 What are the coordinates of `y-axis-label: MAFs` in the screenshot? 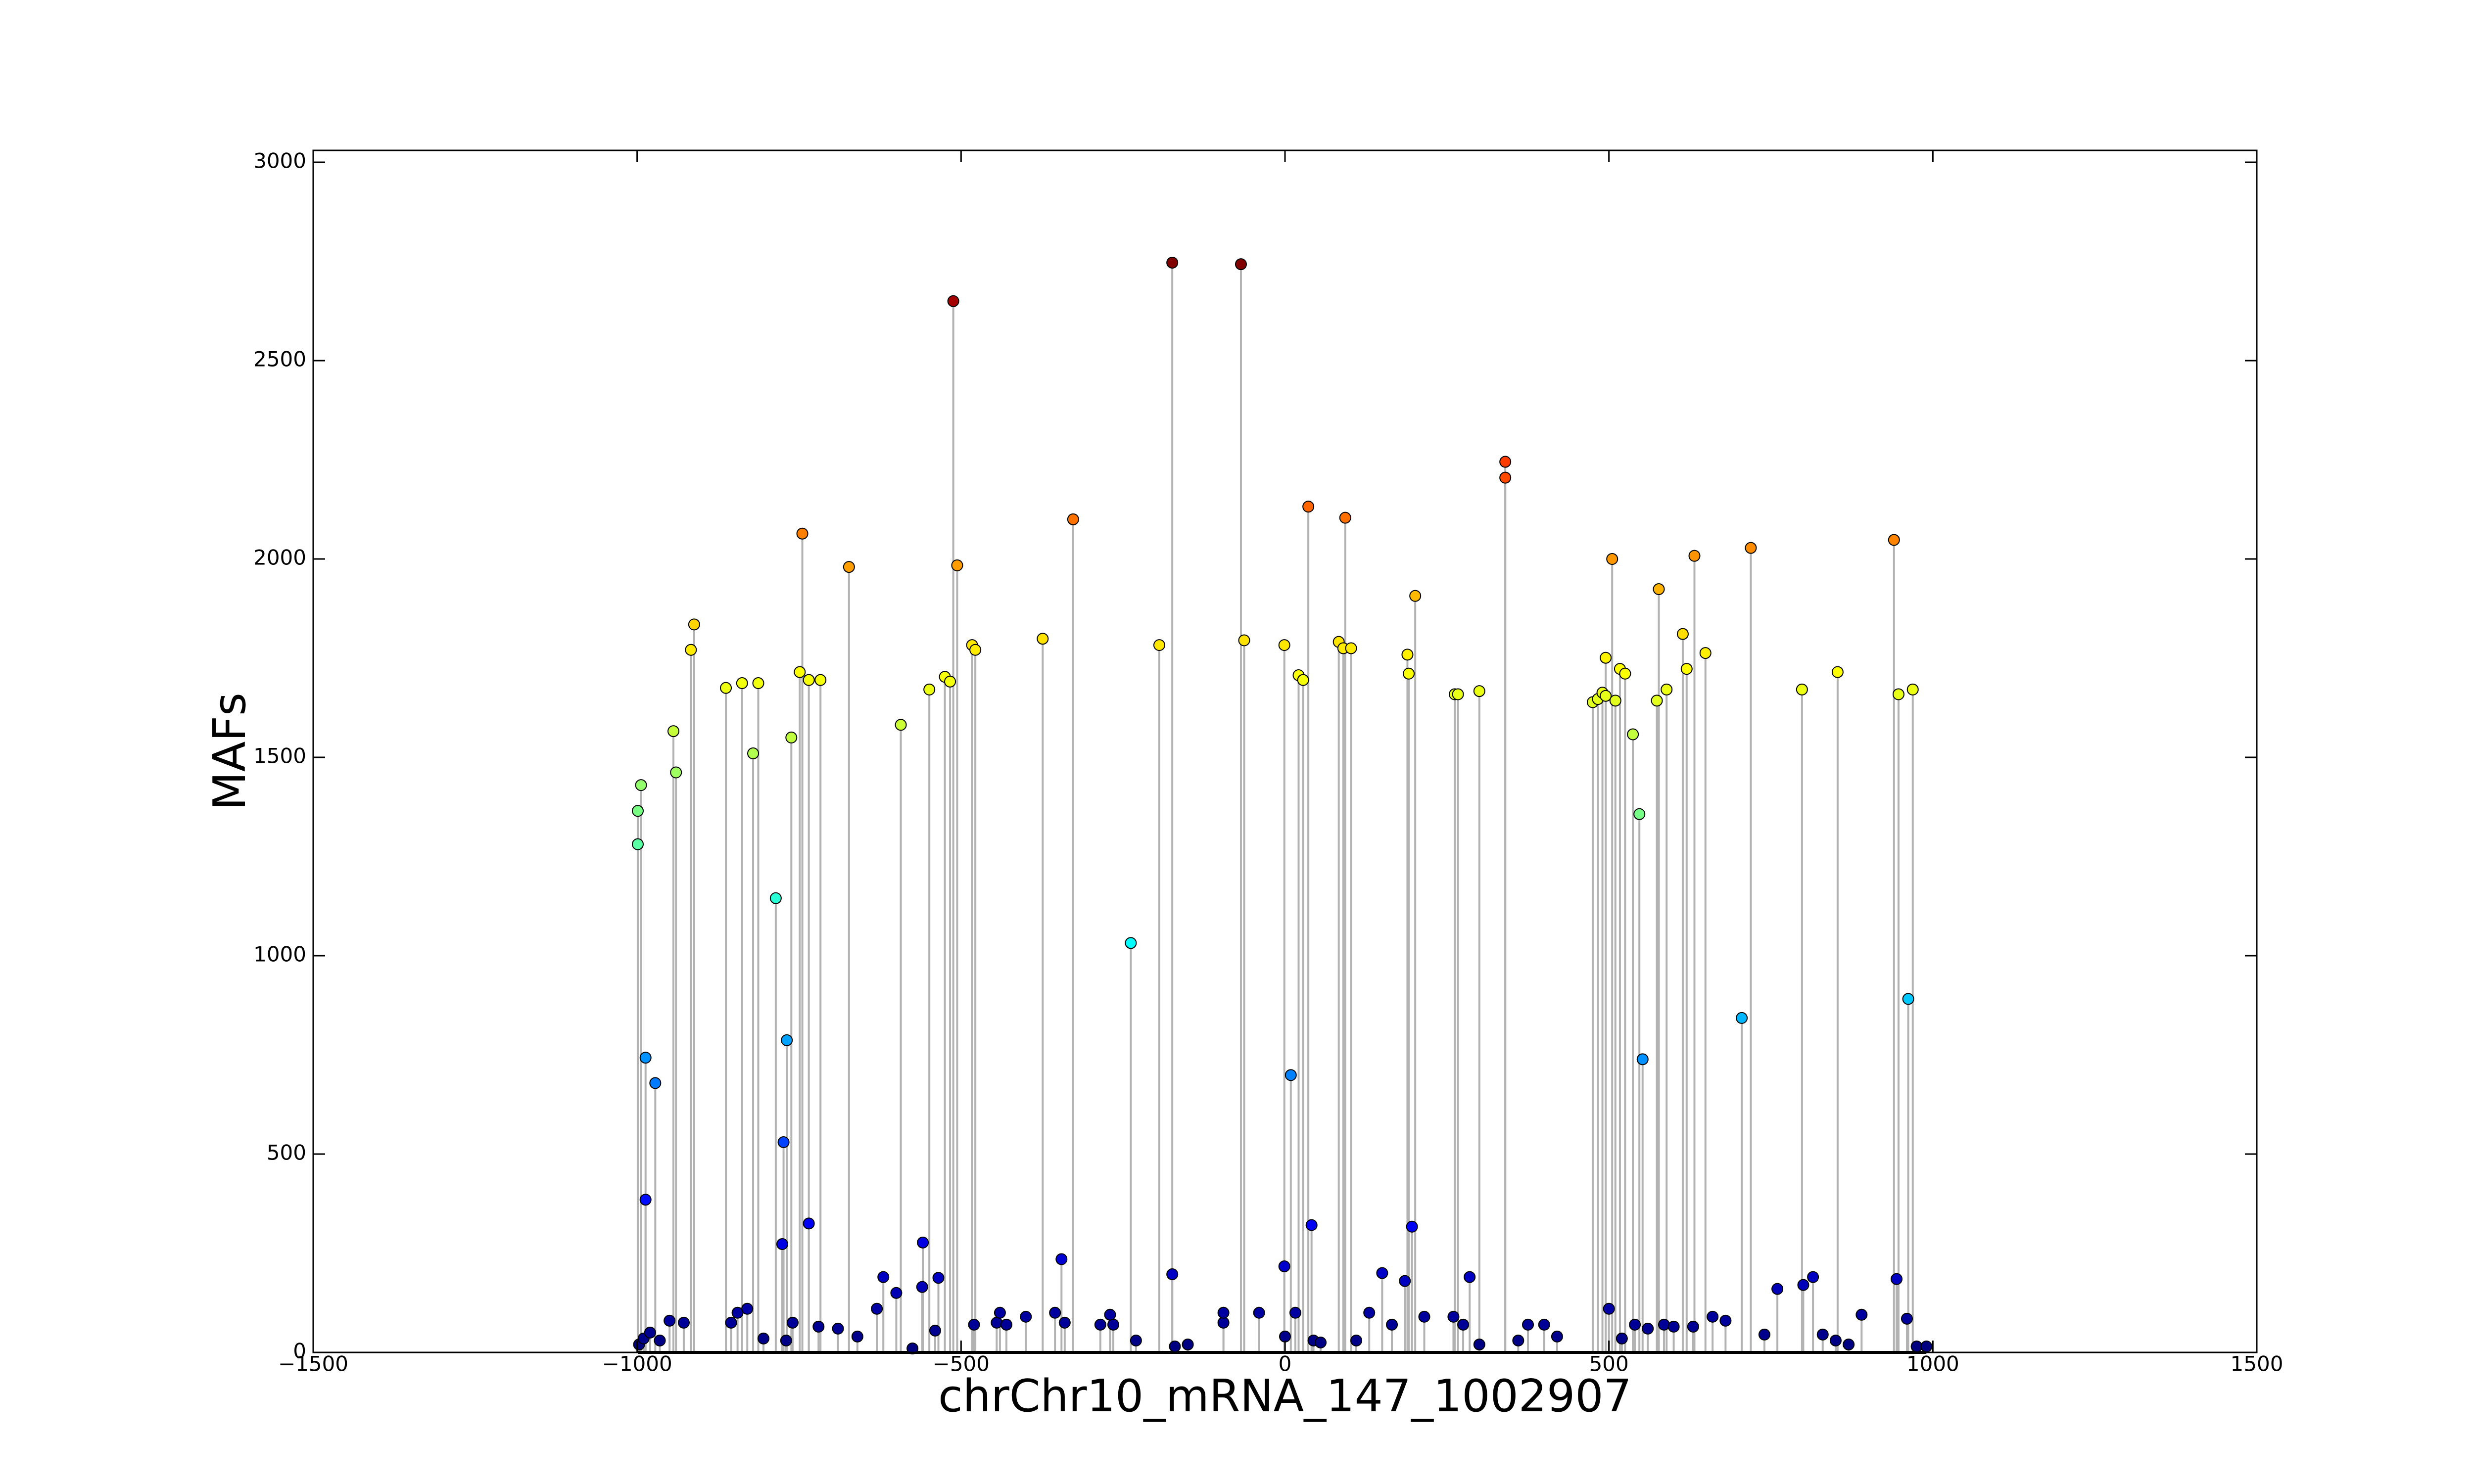 It's located at (230, 751).